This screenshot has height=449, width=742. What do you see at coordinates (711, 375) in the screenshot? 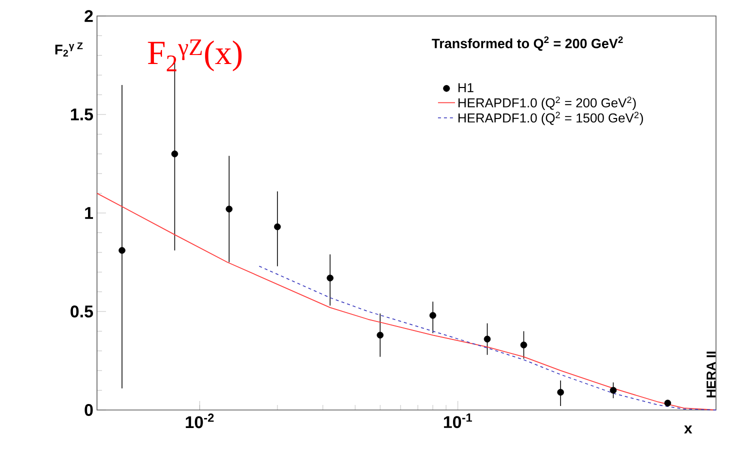
I see `annotation: HERA II` at bounding box center [711, 375].